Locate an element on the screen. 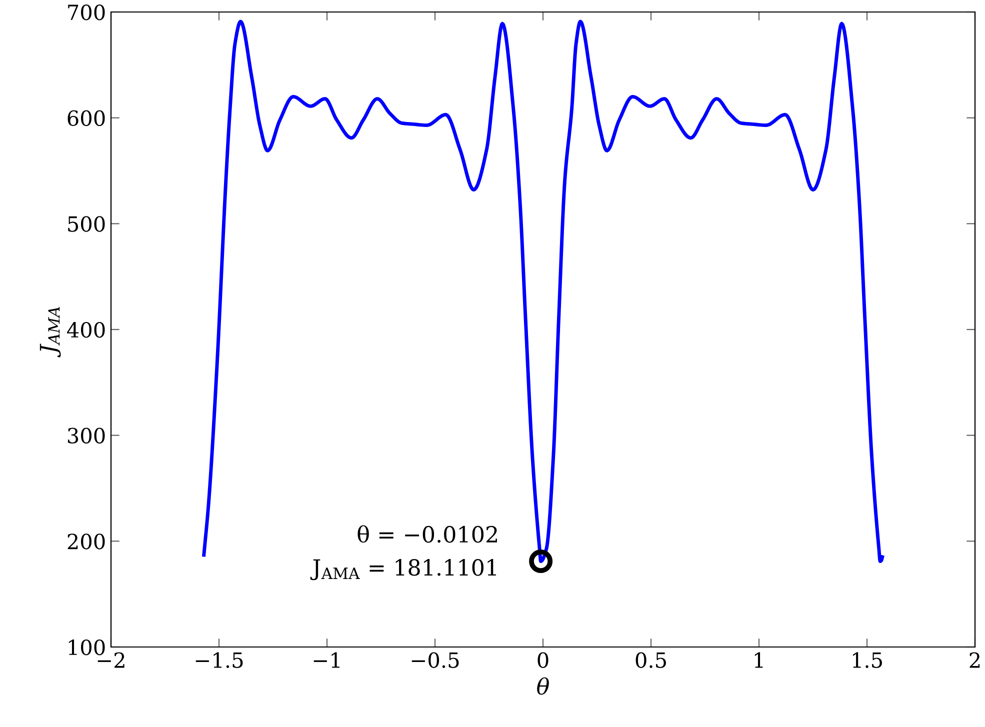  x-tick-label: 2 is located at coordinates (975, 660).